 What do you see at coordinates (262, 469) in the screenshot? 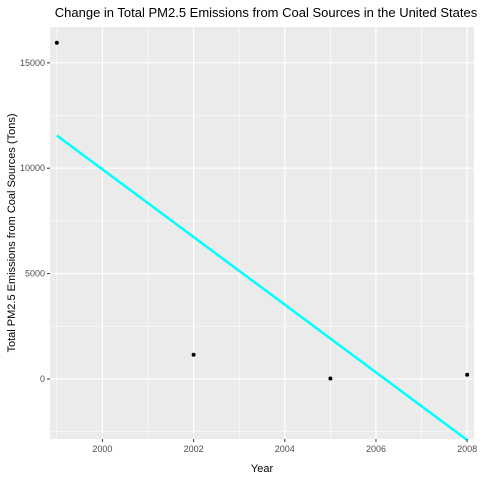
I see `x-axis-title: Year` at bounding box center [262, 469].